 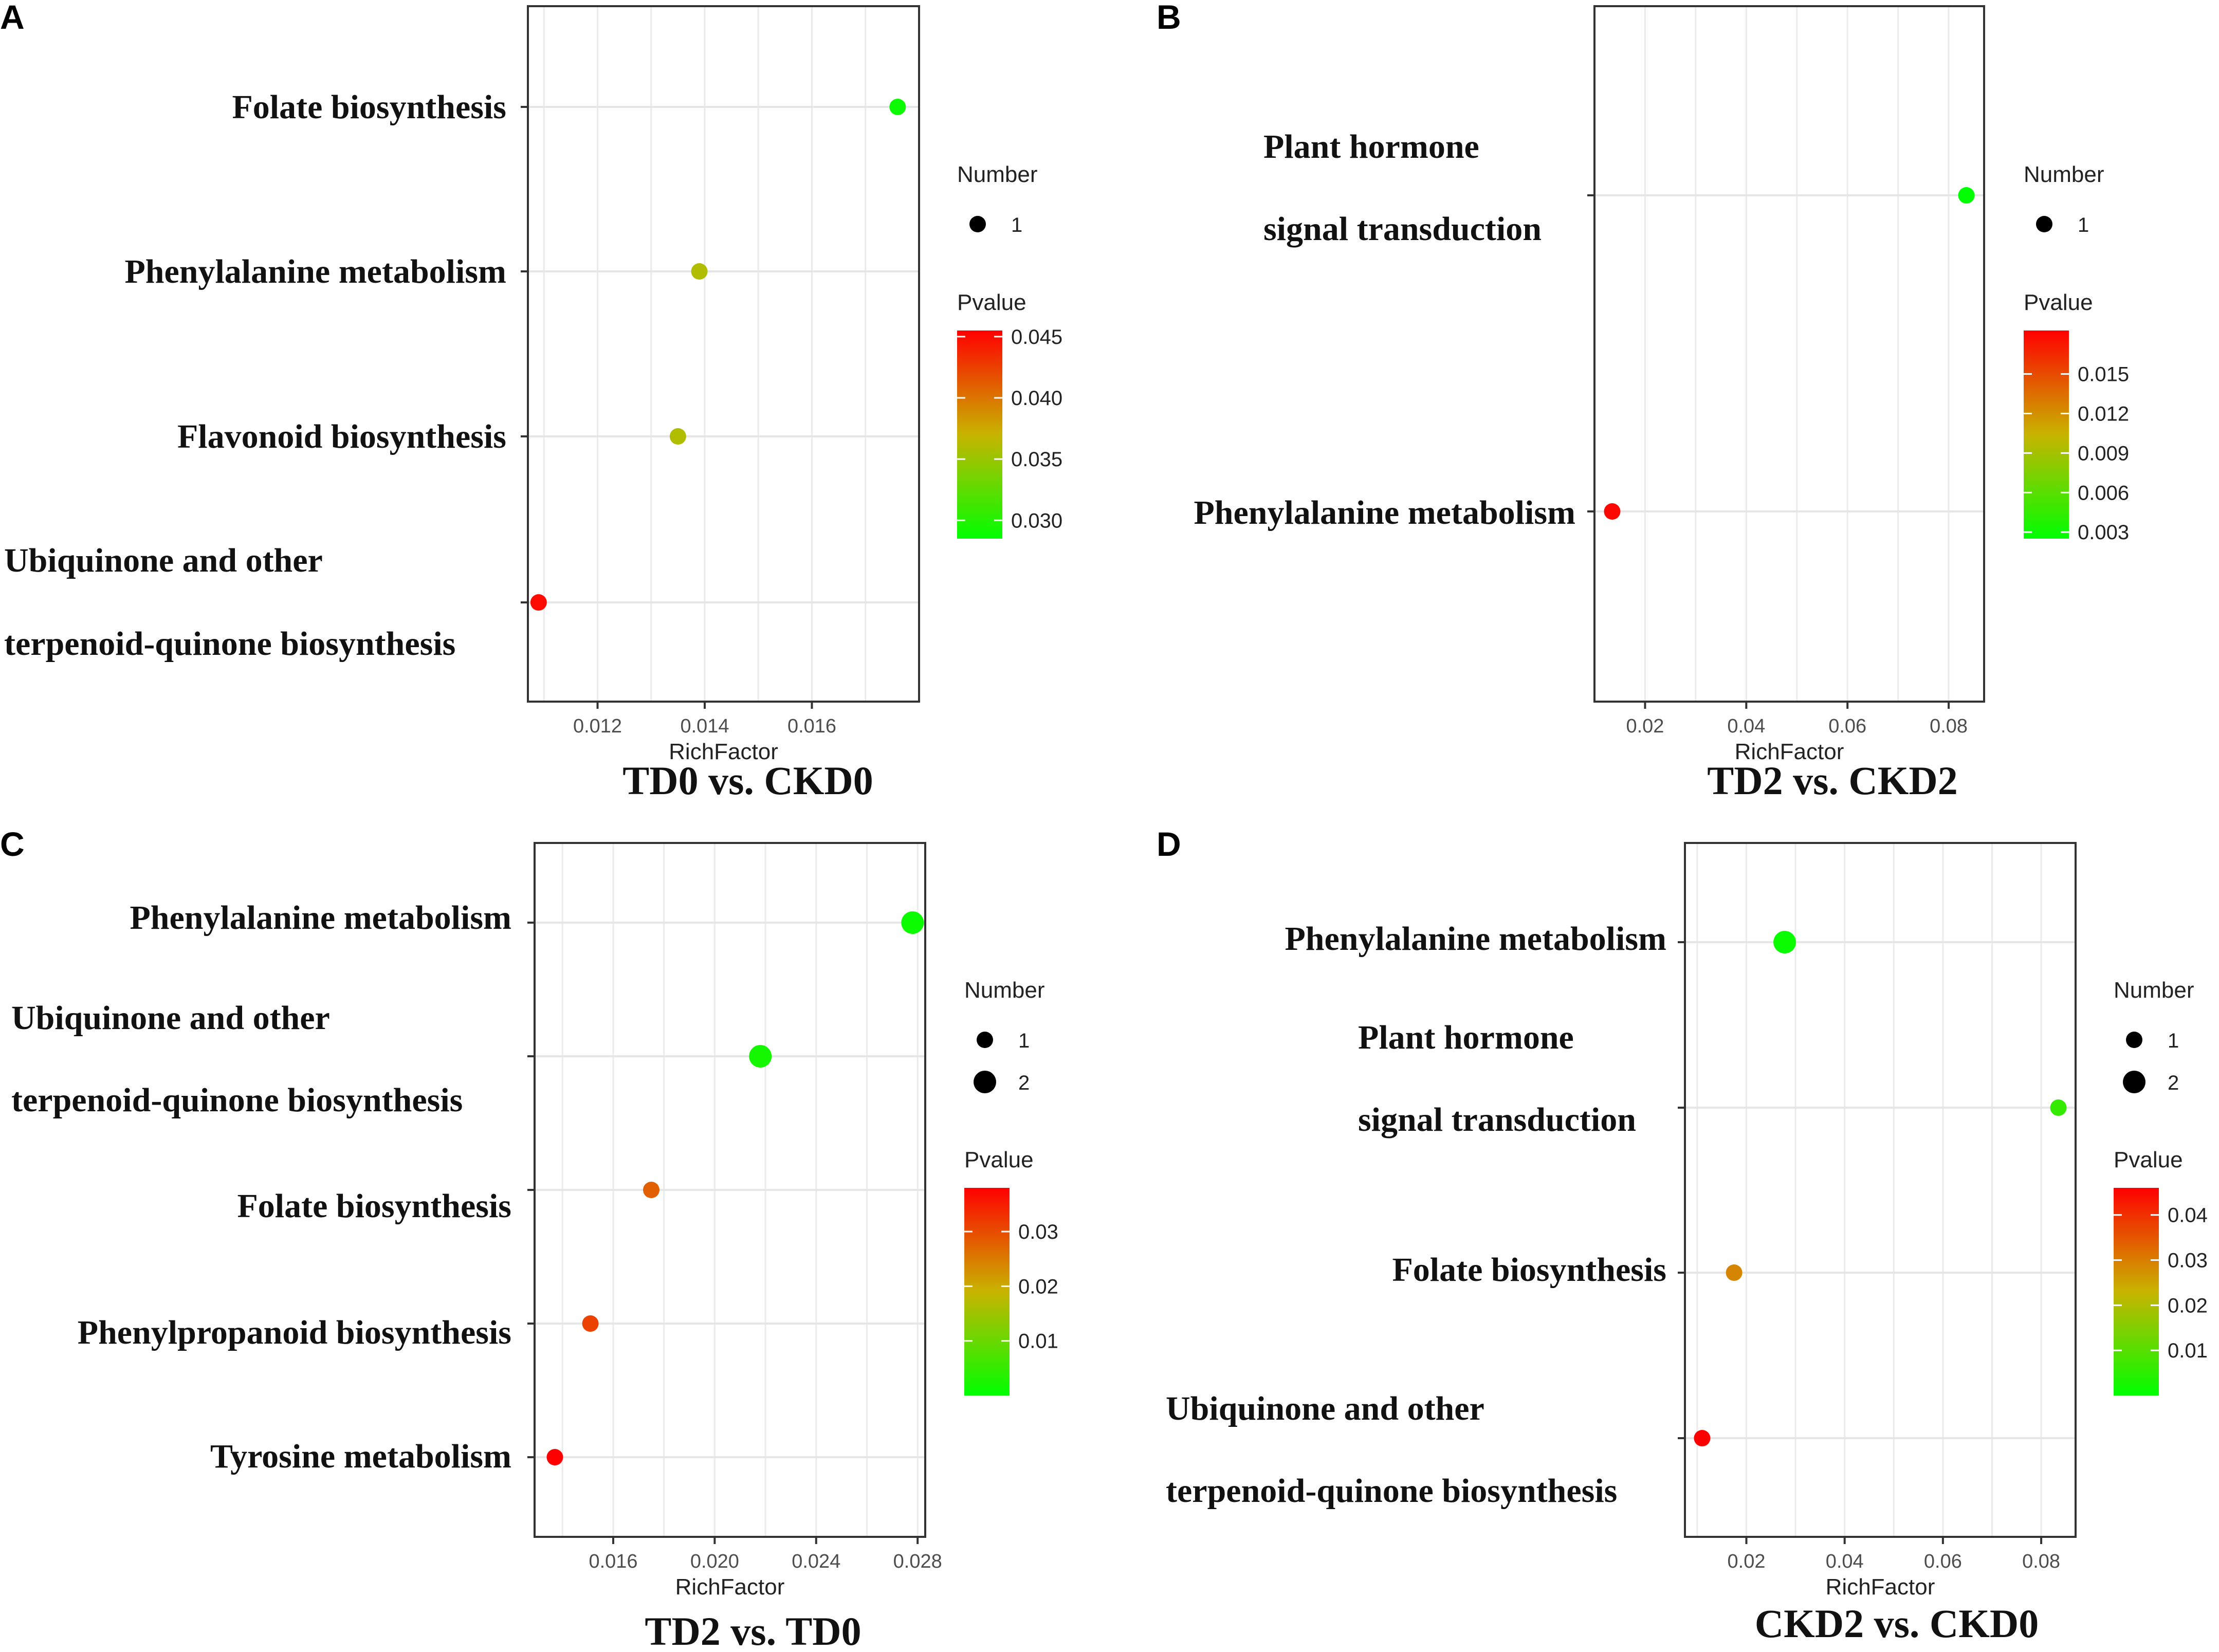 I want to click on legend-color-label: 0.003, so click(x=2103, y=532).